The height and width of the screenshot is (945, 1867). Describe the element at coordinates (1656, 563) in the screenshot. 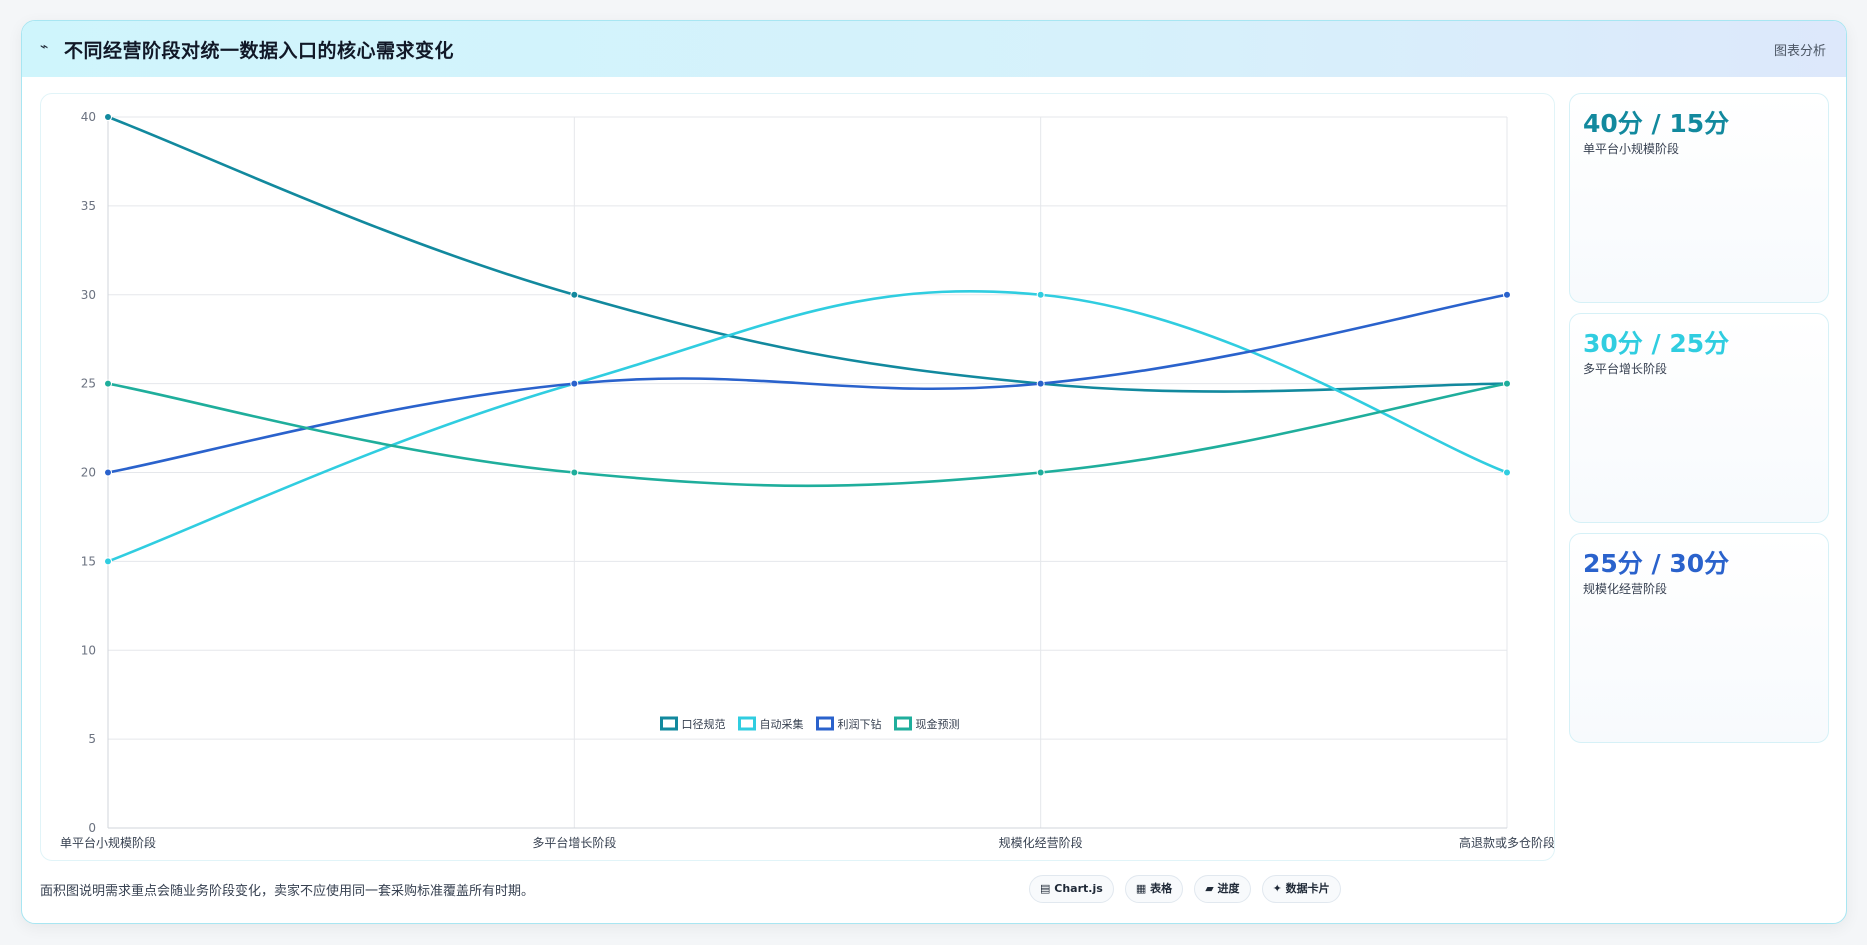

I see `stat-card-value: 25分 / 30分` at that location.